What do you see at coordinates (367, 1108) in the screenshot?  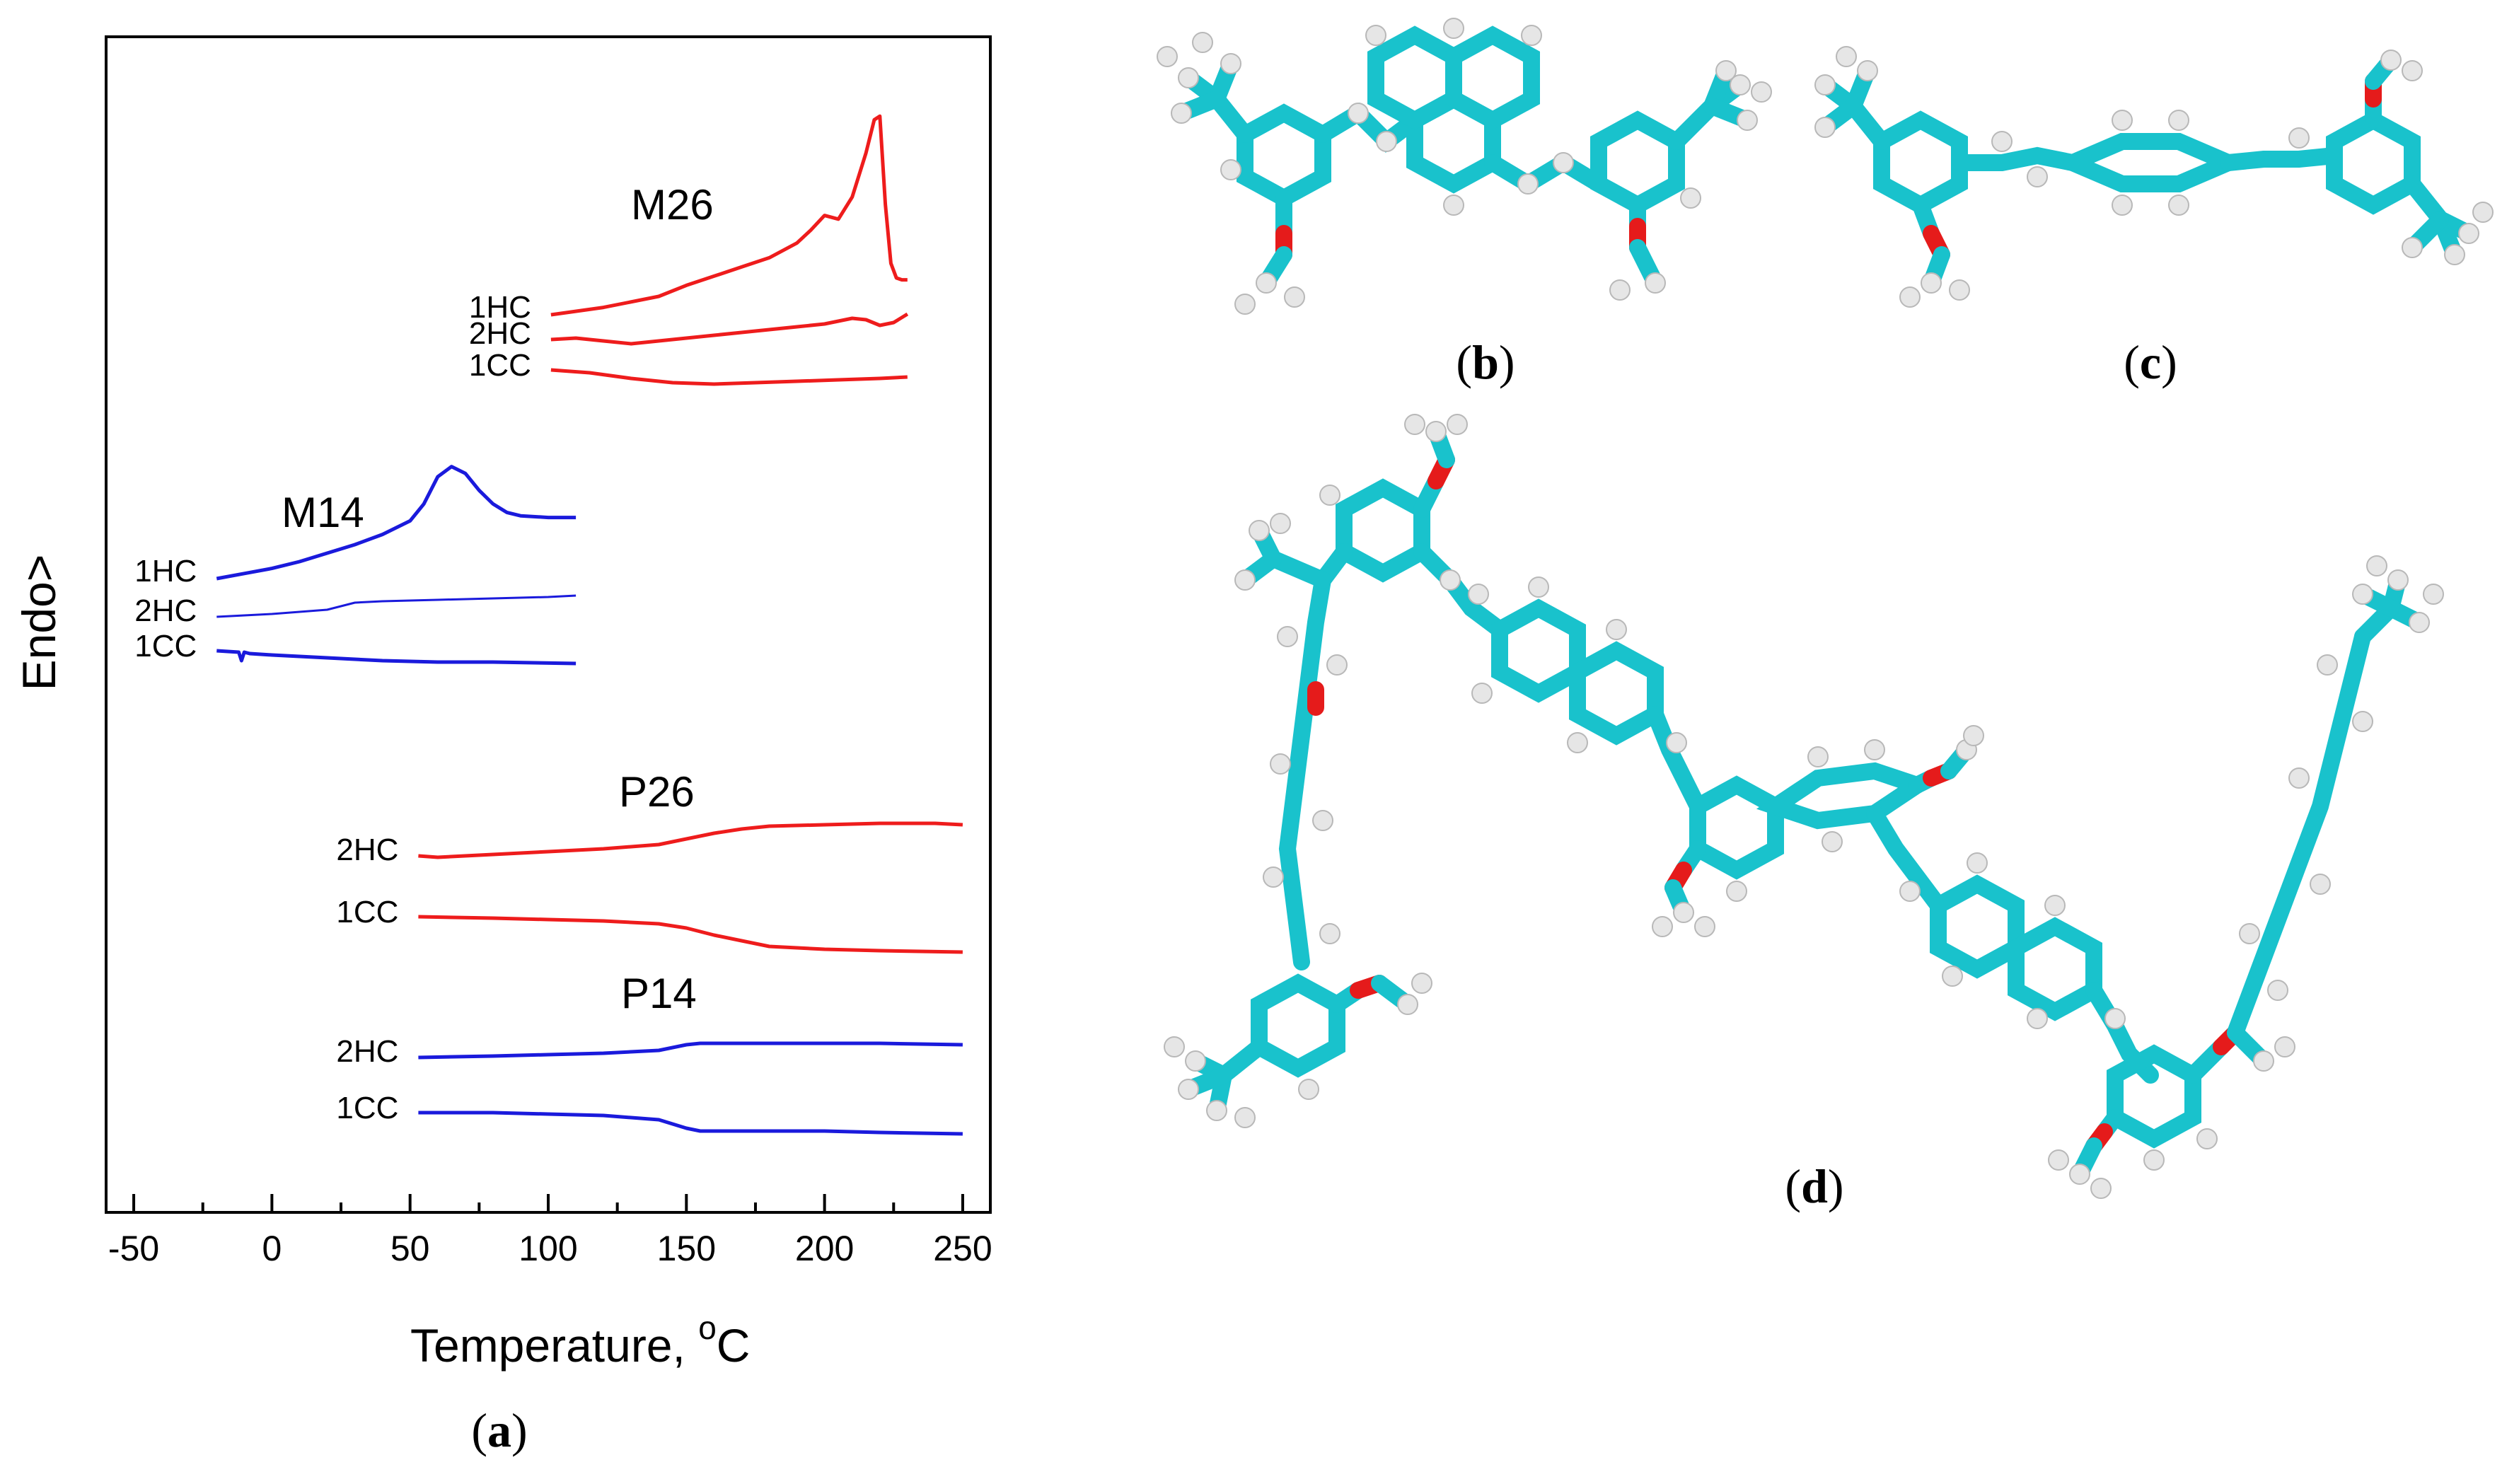 I see `curve-label-p14-1cc: 1CC` at bounding box center [367, 1108].